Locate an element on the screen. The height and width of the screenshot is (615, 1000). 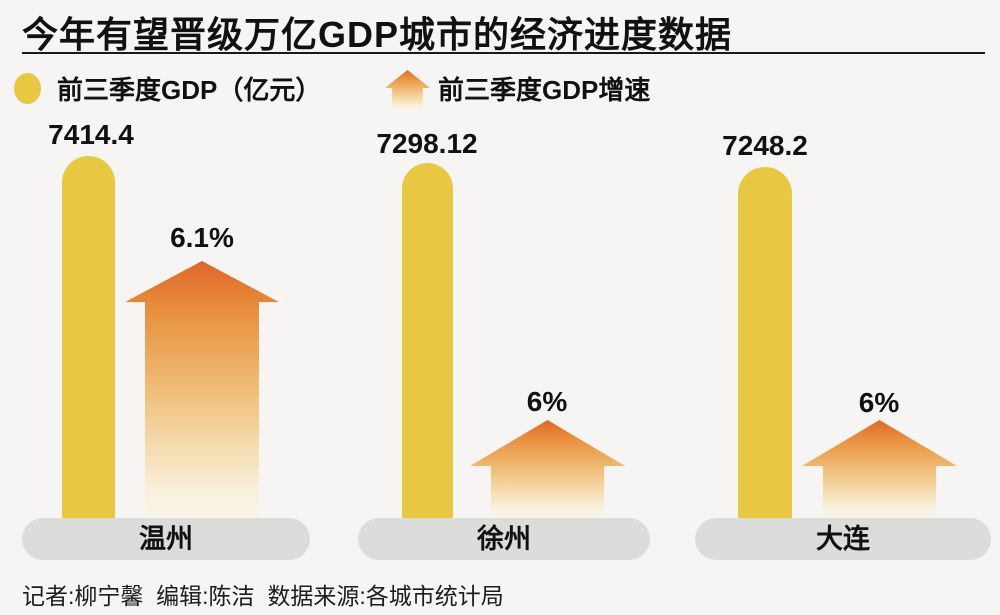
gdp-value-dalian: 7248.2 is located at coordinates (765, 145).